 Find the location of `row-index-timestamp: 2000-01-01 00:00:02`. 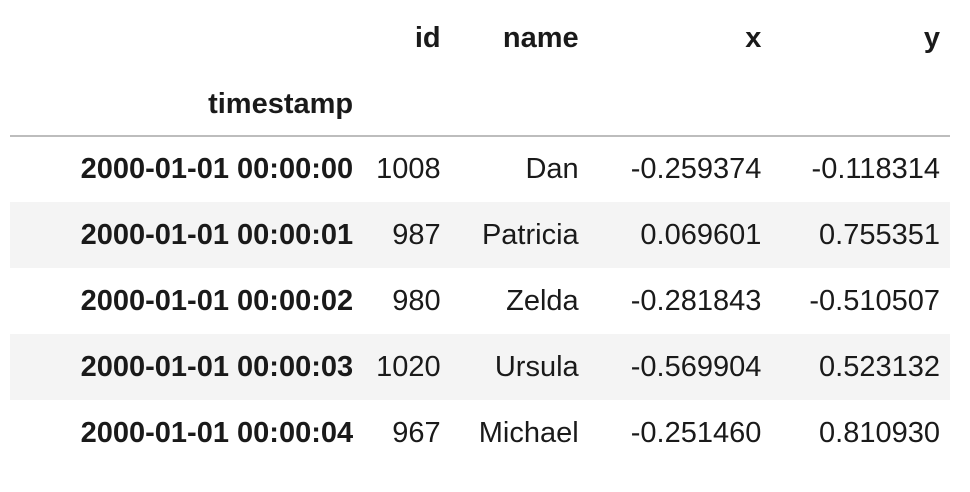

row-index-timestamp: 2000-01-01 00:00:02 is located at coordinates (217, 300).